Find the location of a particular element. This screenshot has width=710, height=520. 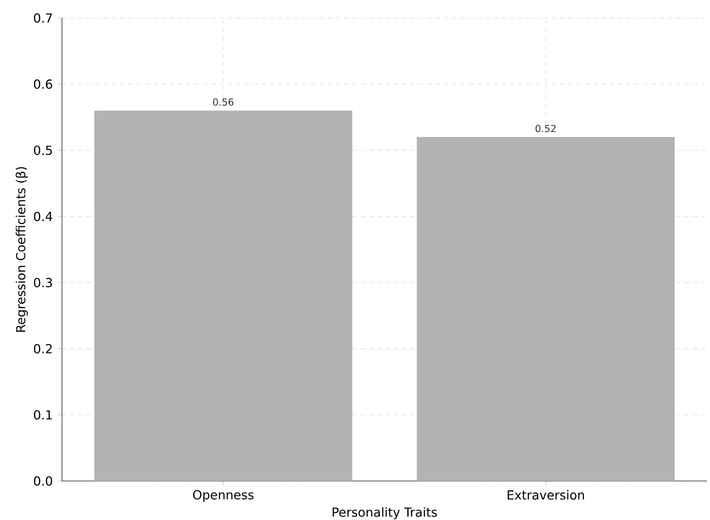

data-label: 0.56 is located at coordinates (223, 102).